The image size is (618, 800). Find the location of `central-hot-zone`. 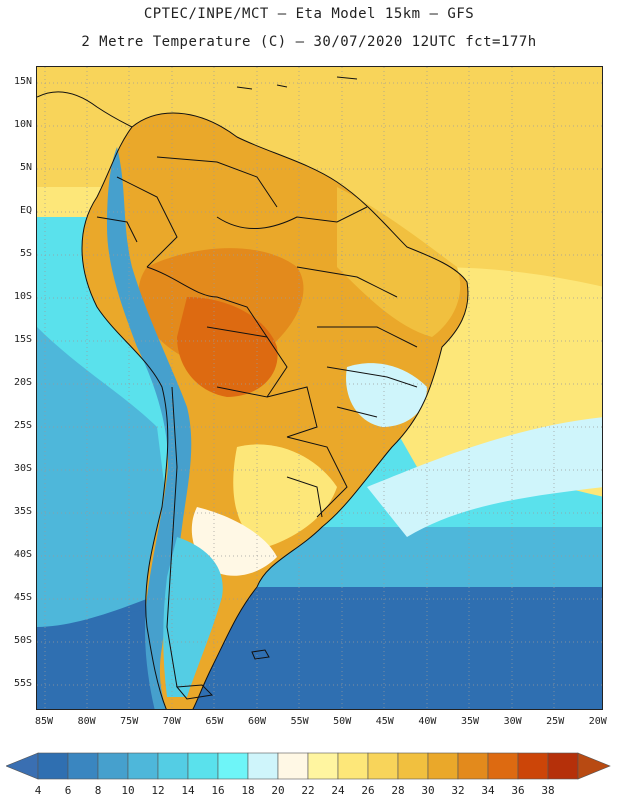

central-hot-zone is located at coordinates (227, 347).